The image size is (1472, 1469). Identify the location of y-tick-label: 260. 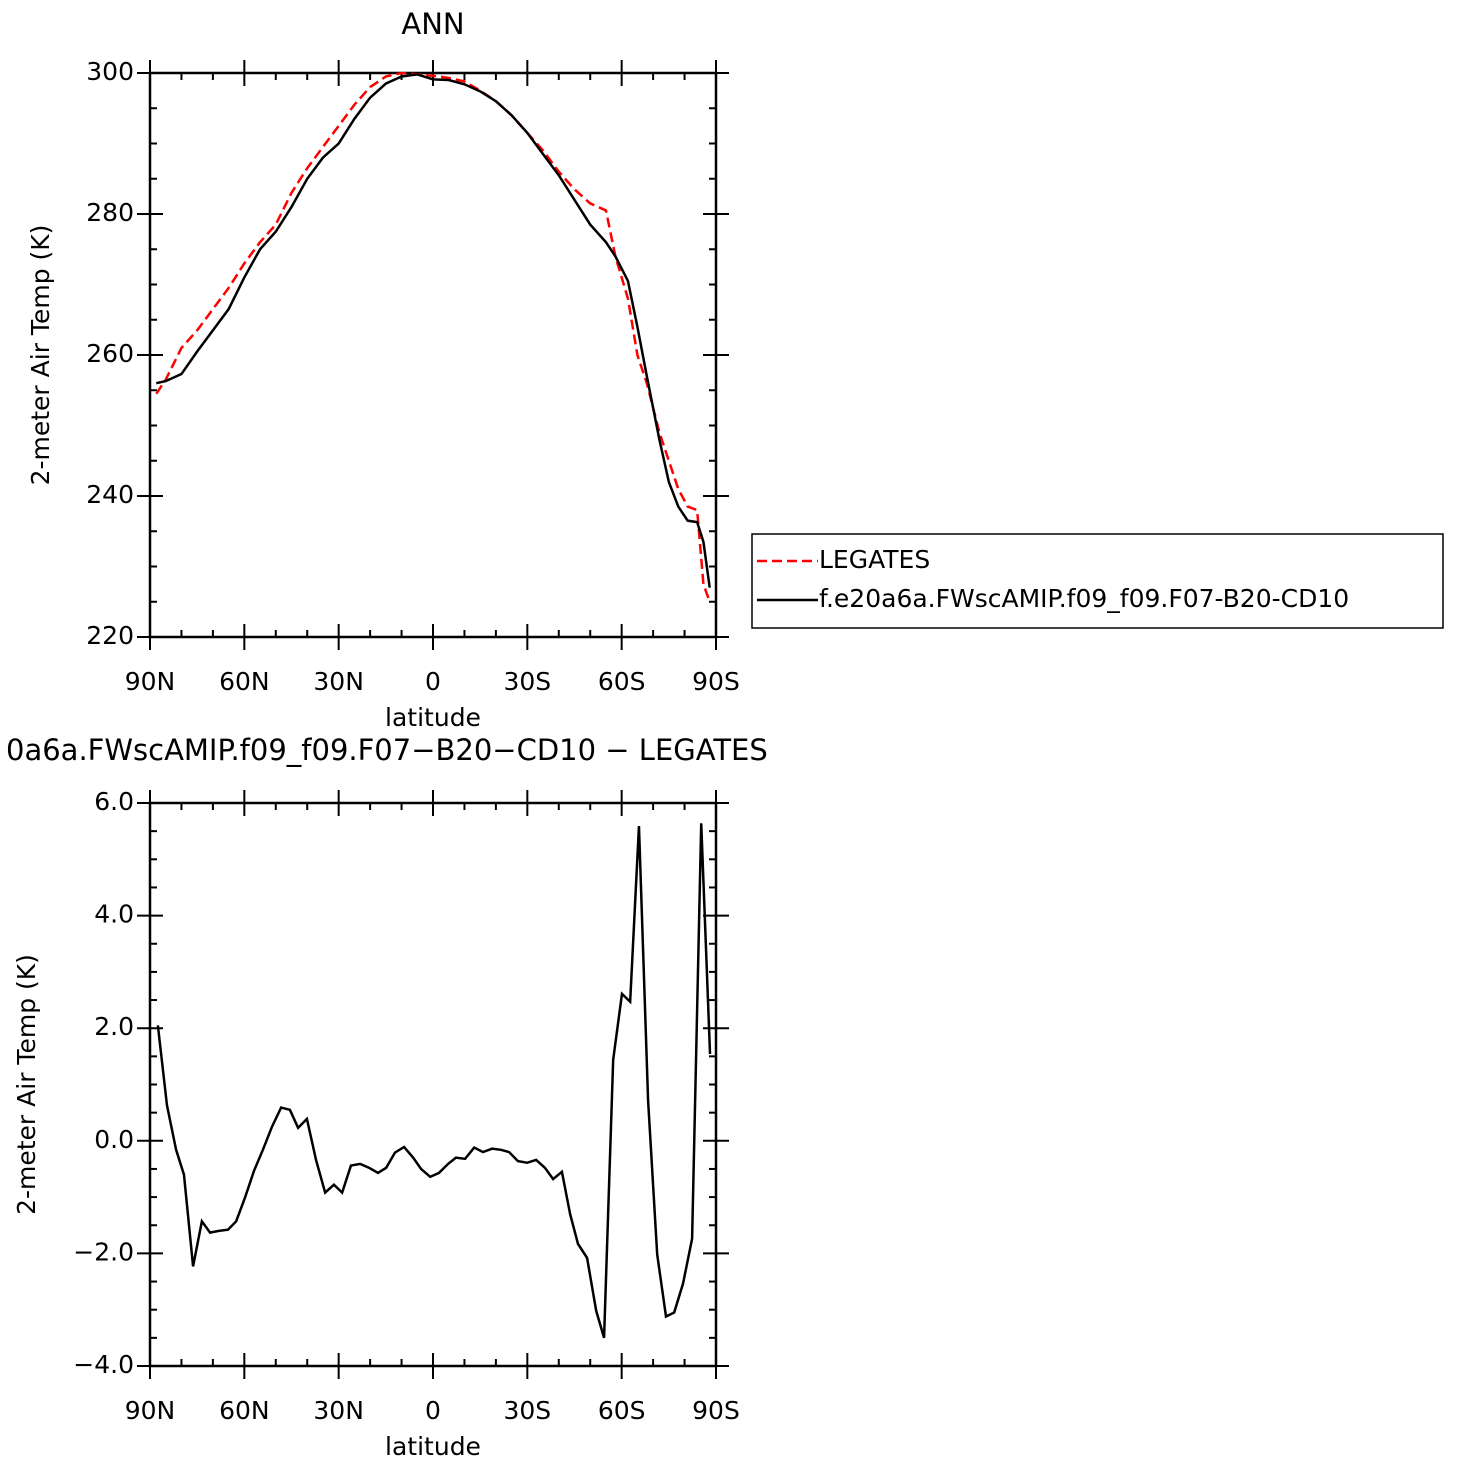
(110, 353).